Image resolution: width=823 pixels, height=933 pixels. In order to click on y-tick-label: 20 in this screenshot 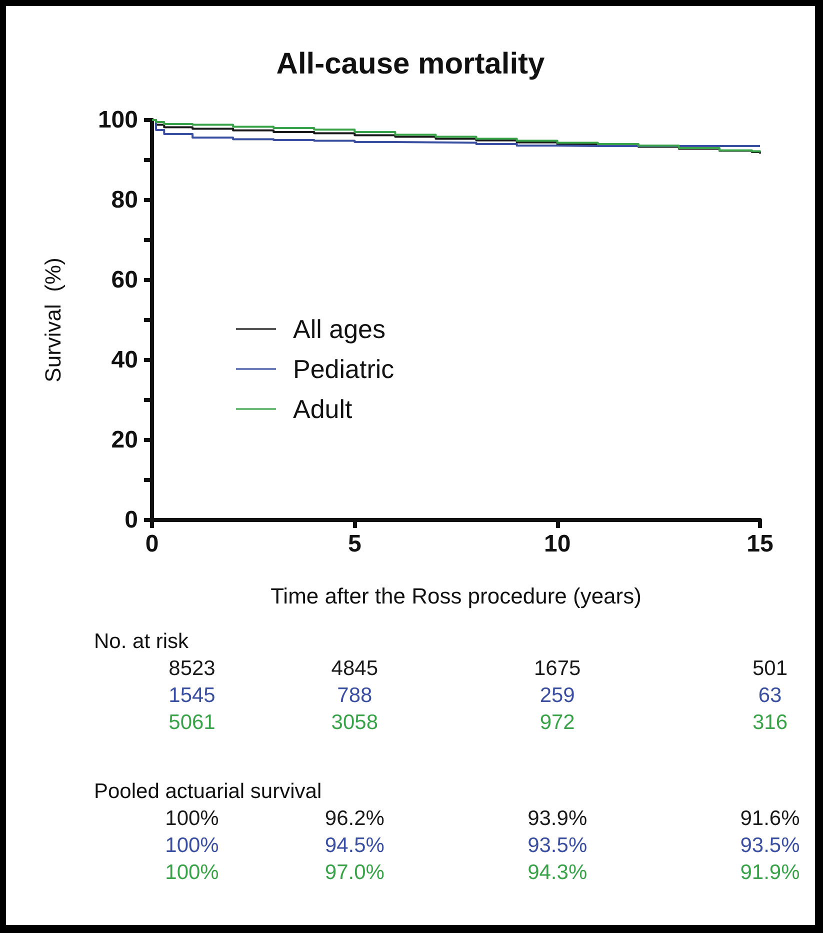, I will do `click(124, 440)`.